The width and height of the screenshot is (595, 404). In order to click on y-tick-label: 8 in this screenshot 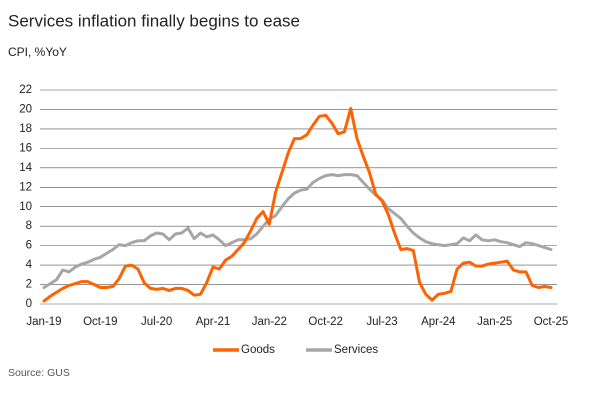, I will do `click(29, 226)`.